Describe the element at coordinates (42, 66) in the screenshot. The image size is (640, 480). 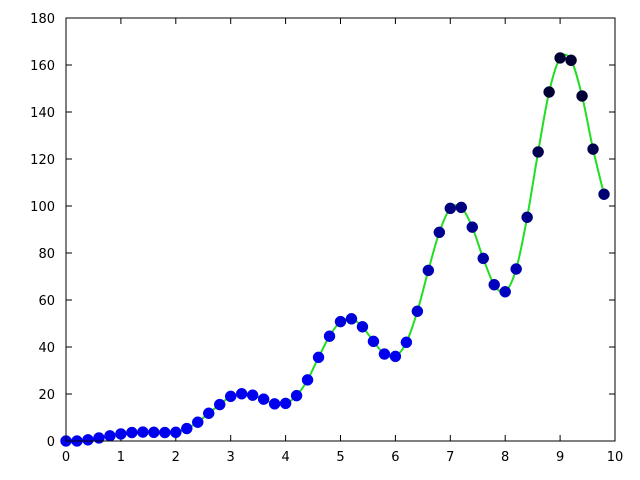
I see `y-tick-label: 160` at that location.